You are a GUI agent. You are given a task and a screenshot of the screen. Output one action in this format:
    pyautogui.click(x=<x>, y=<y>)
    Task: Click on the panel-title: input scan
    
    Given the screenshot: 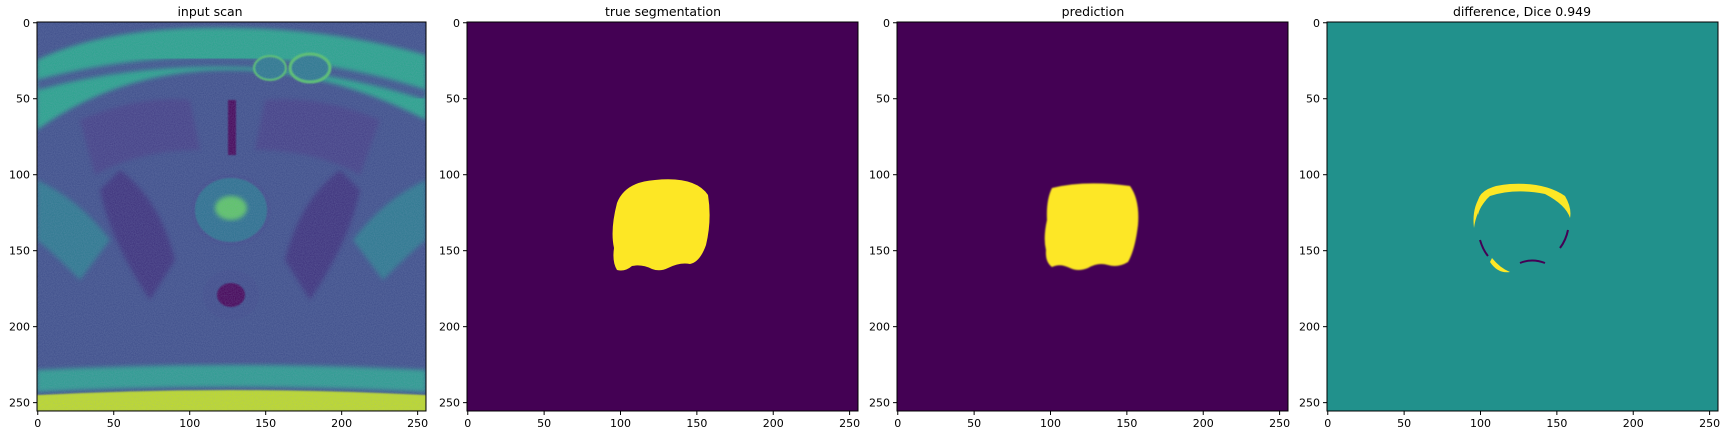 What is the action you would take?
    pyautogui.click(x=209, y=11)
    